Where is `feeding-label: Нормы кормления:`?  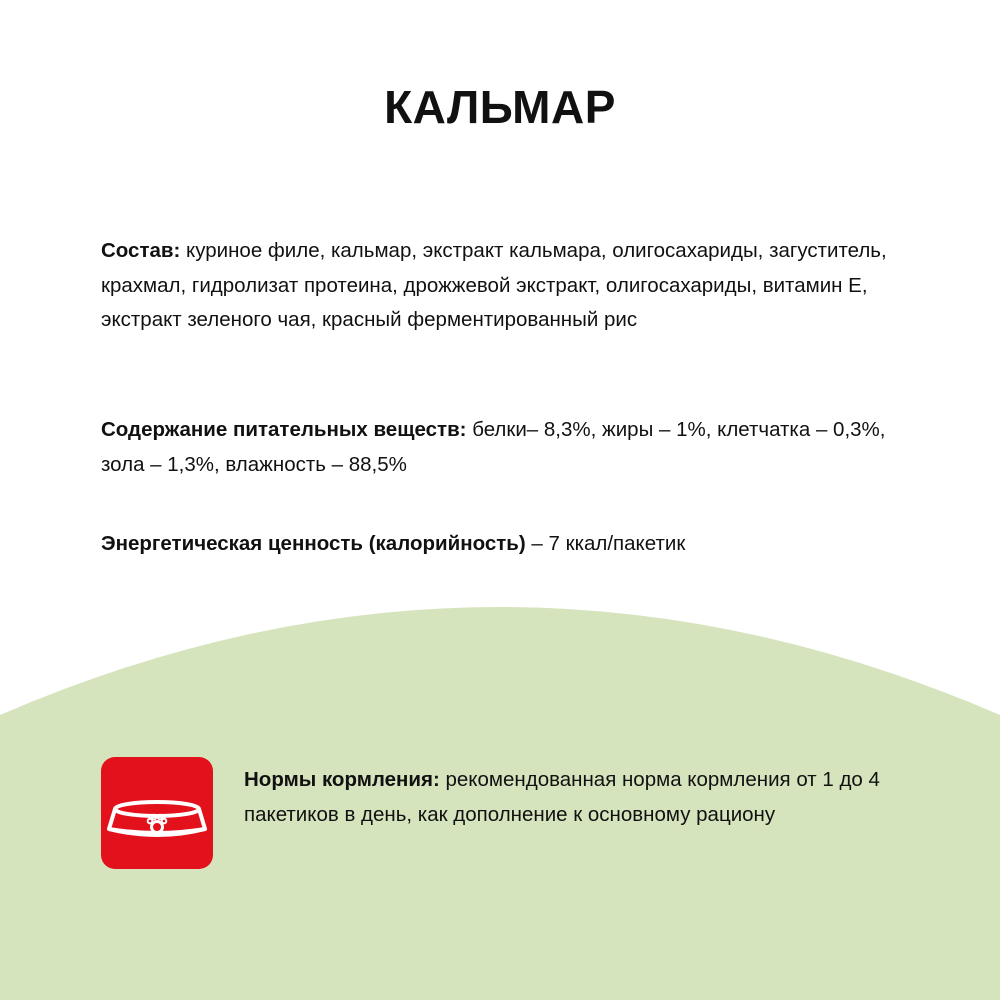 feeding-label: Нормы кормления: is located at coordinates (342, 779).